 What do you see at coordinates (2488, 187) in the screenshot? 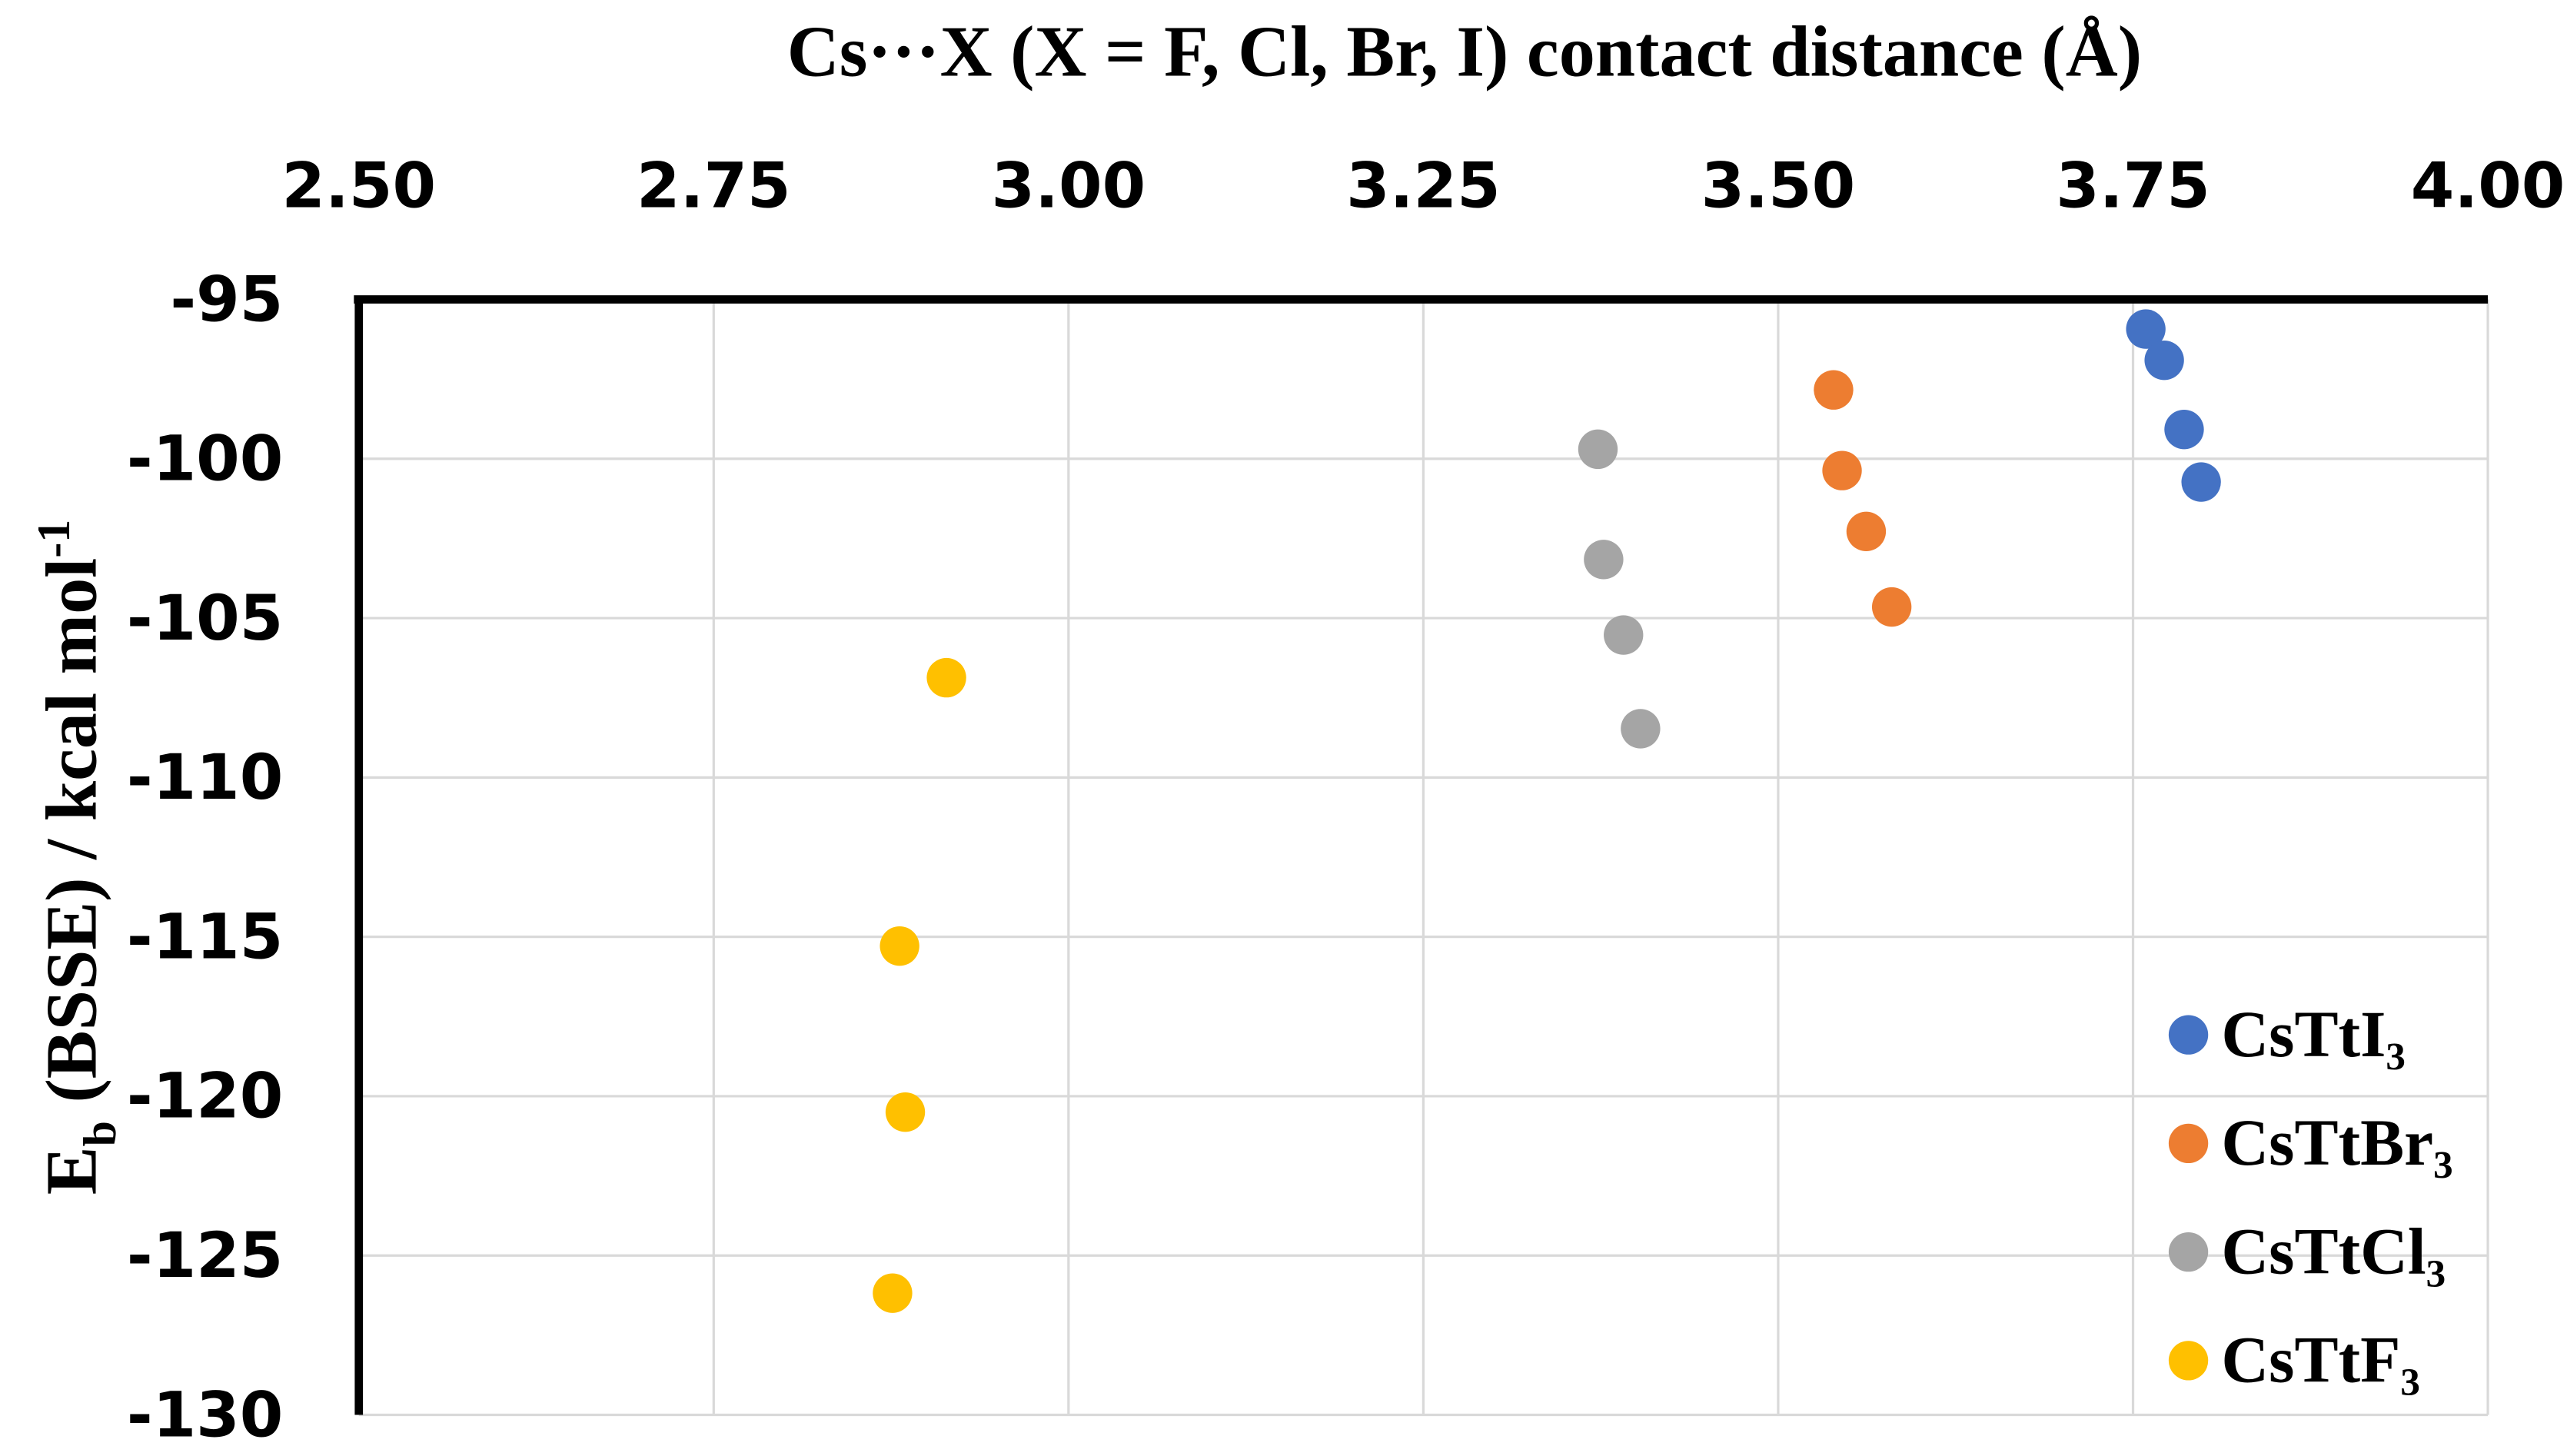
I see `x-tick-label: 4.00` at bounding box center [2488, 187].